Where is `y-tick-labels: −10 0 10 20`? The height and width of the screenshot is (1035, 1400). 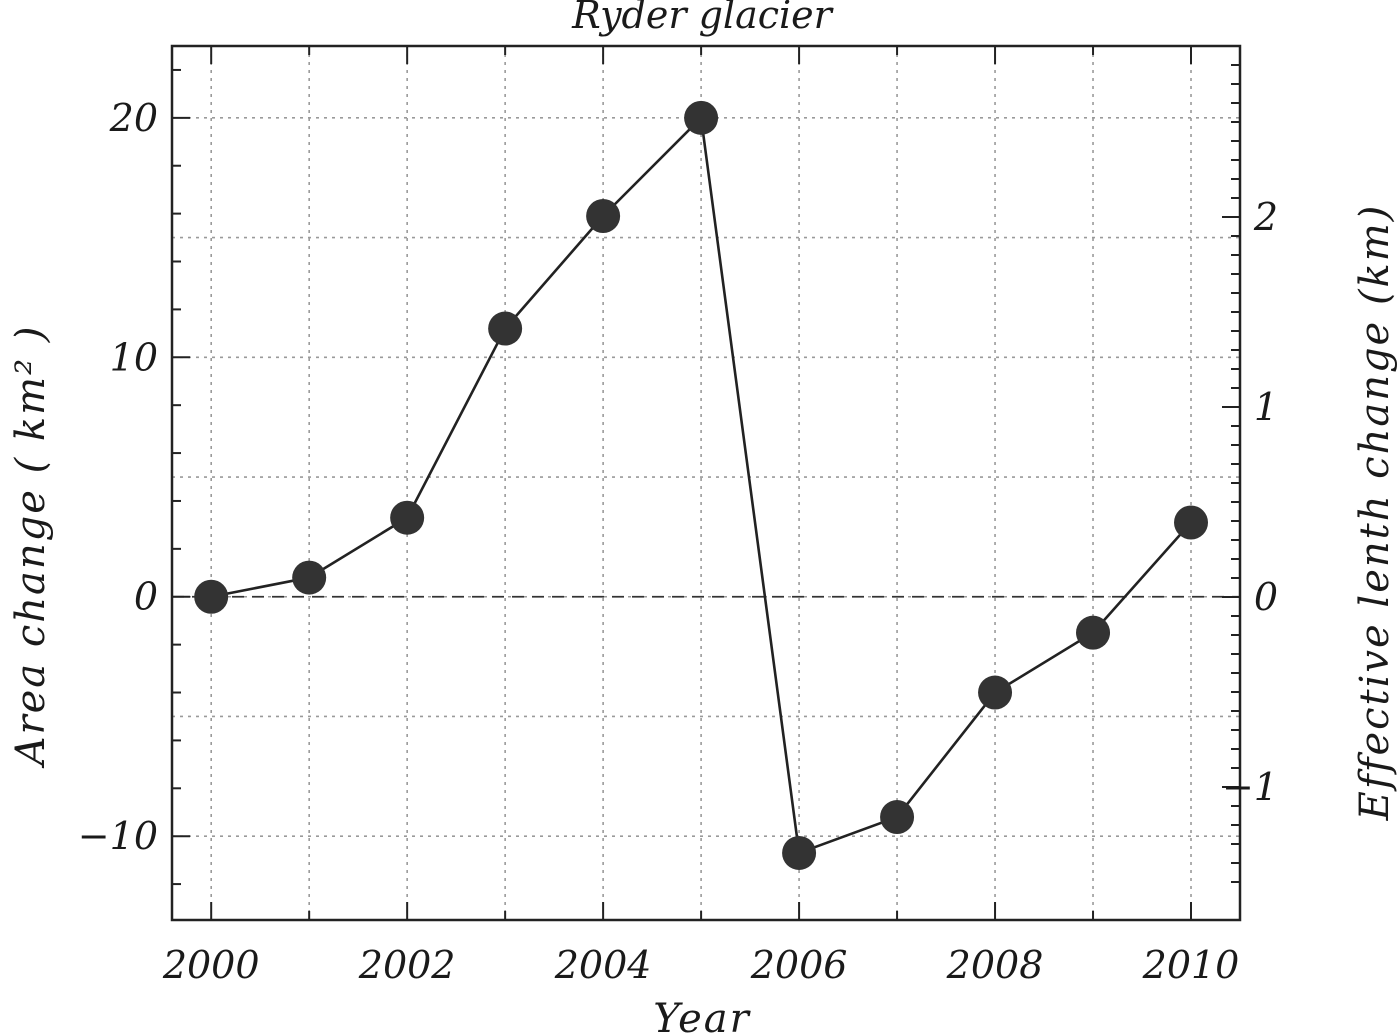 y-tick-labels: −10 0 10 20 is located at coordinates (118, 477).